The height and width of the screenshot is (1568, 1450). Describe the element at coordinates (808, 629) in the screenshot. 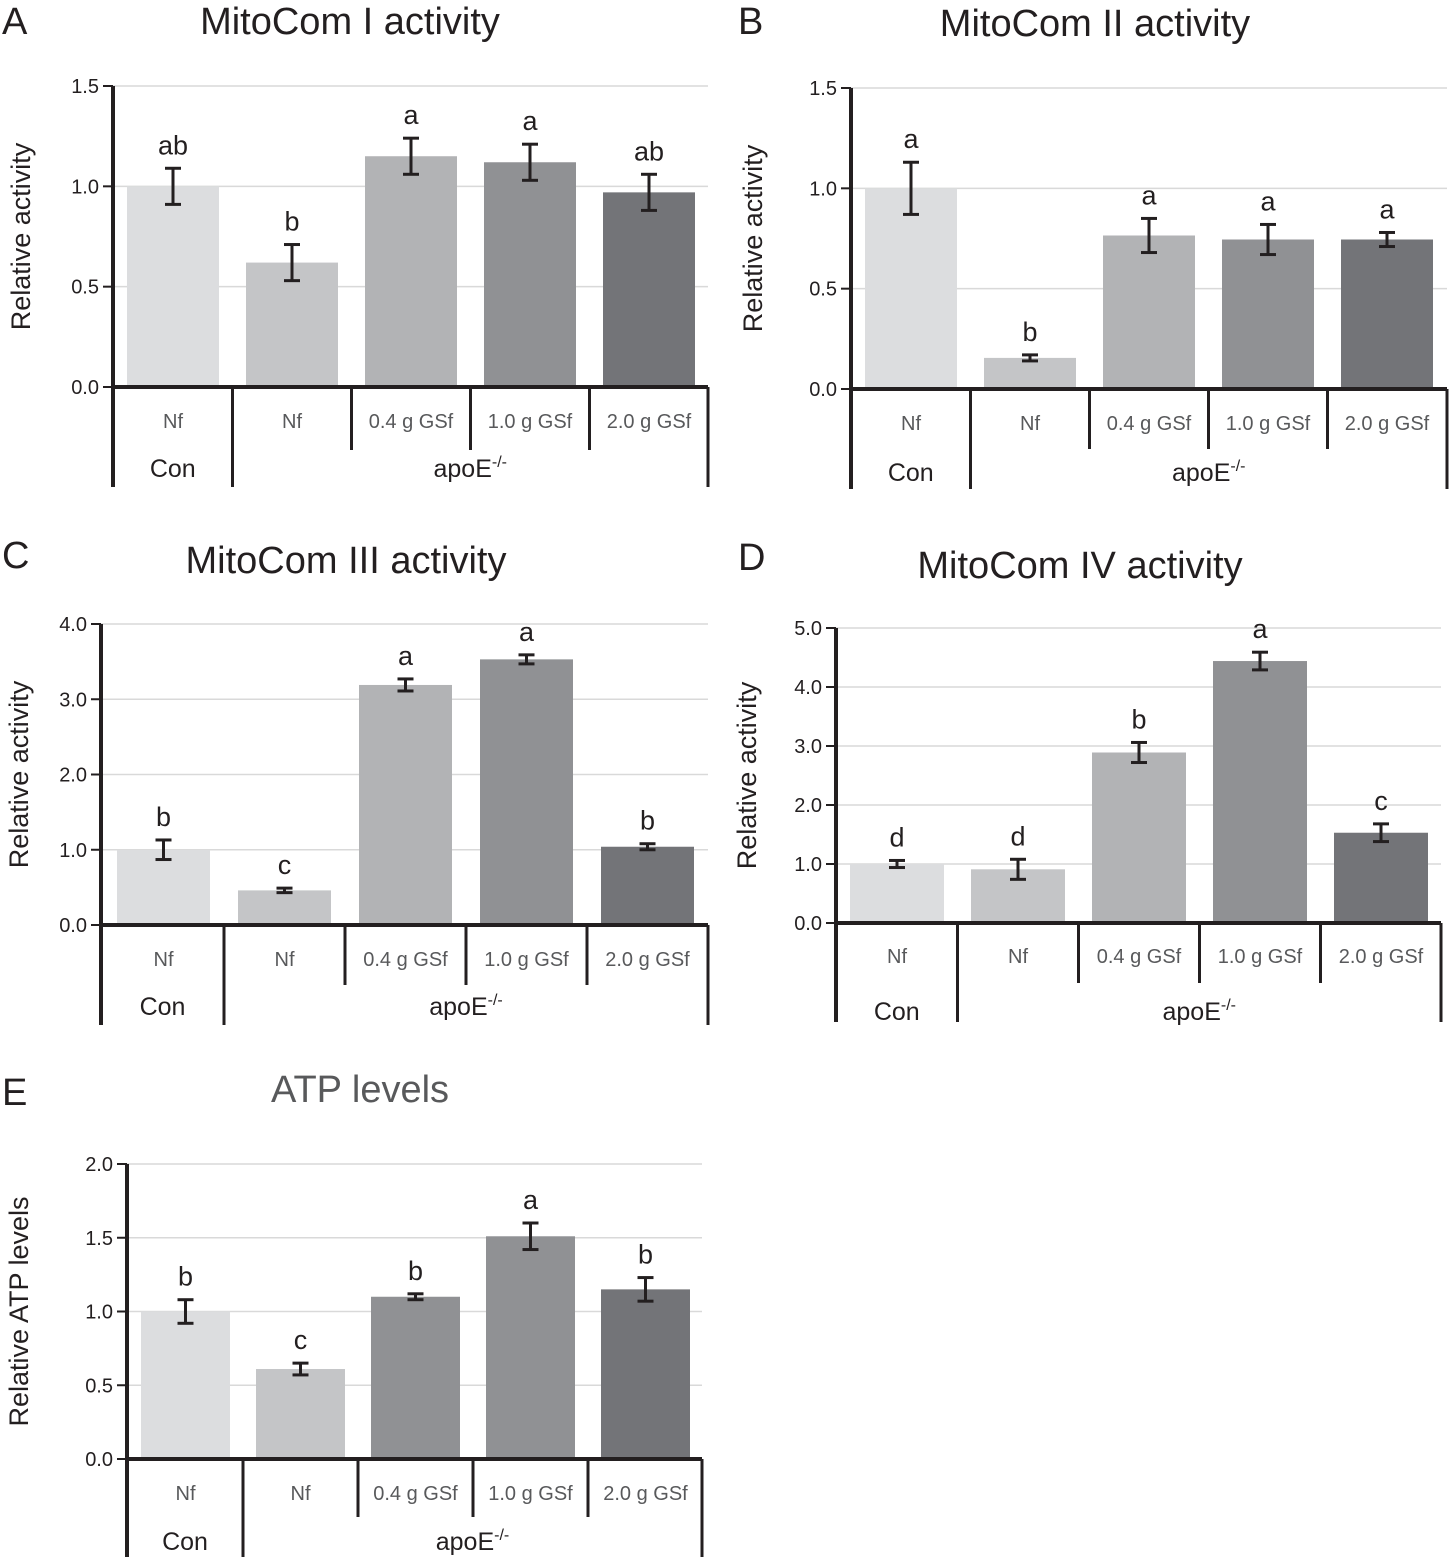

I see `y-tick-label: 5.0` at that location.